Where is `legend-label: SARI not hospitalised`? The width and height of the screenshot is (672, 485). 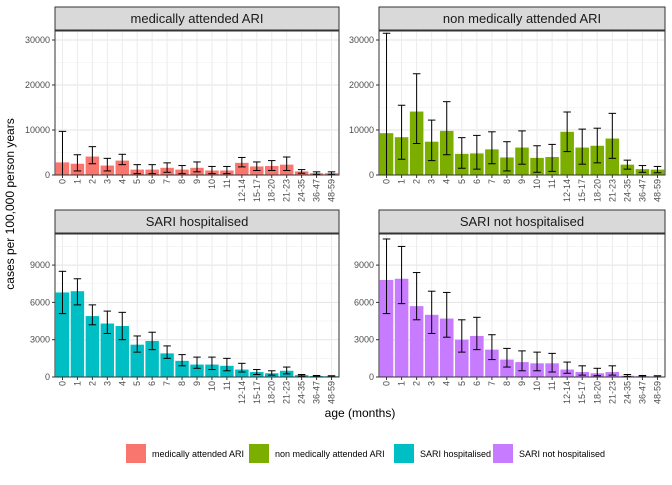 legend-label: SARI not hospitalised is located at coordinates (562, 454).